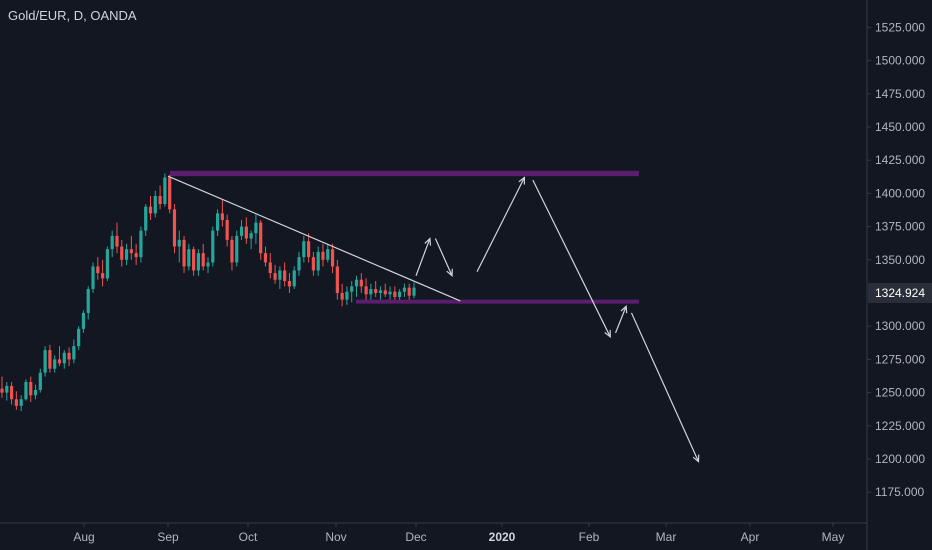  Describe the element at coordinates (833, 537) in the screenshot. I see `time-tick-label: May` at that location.